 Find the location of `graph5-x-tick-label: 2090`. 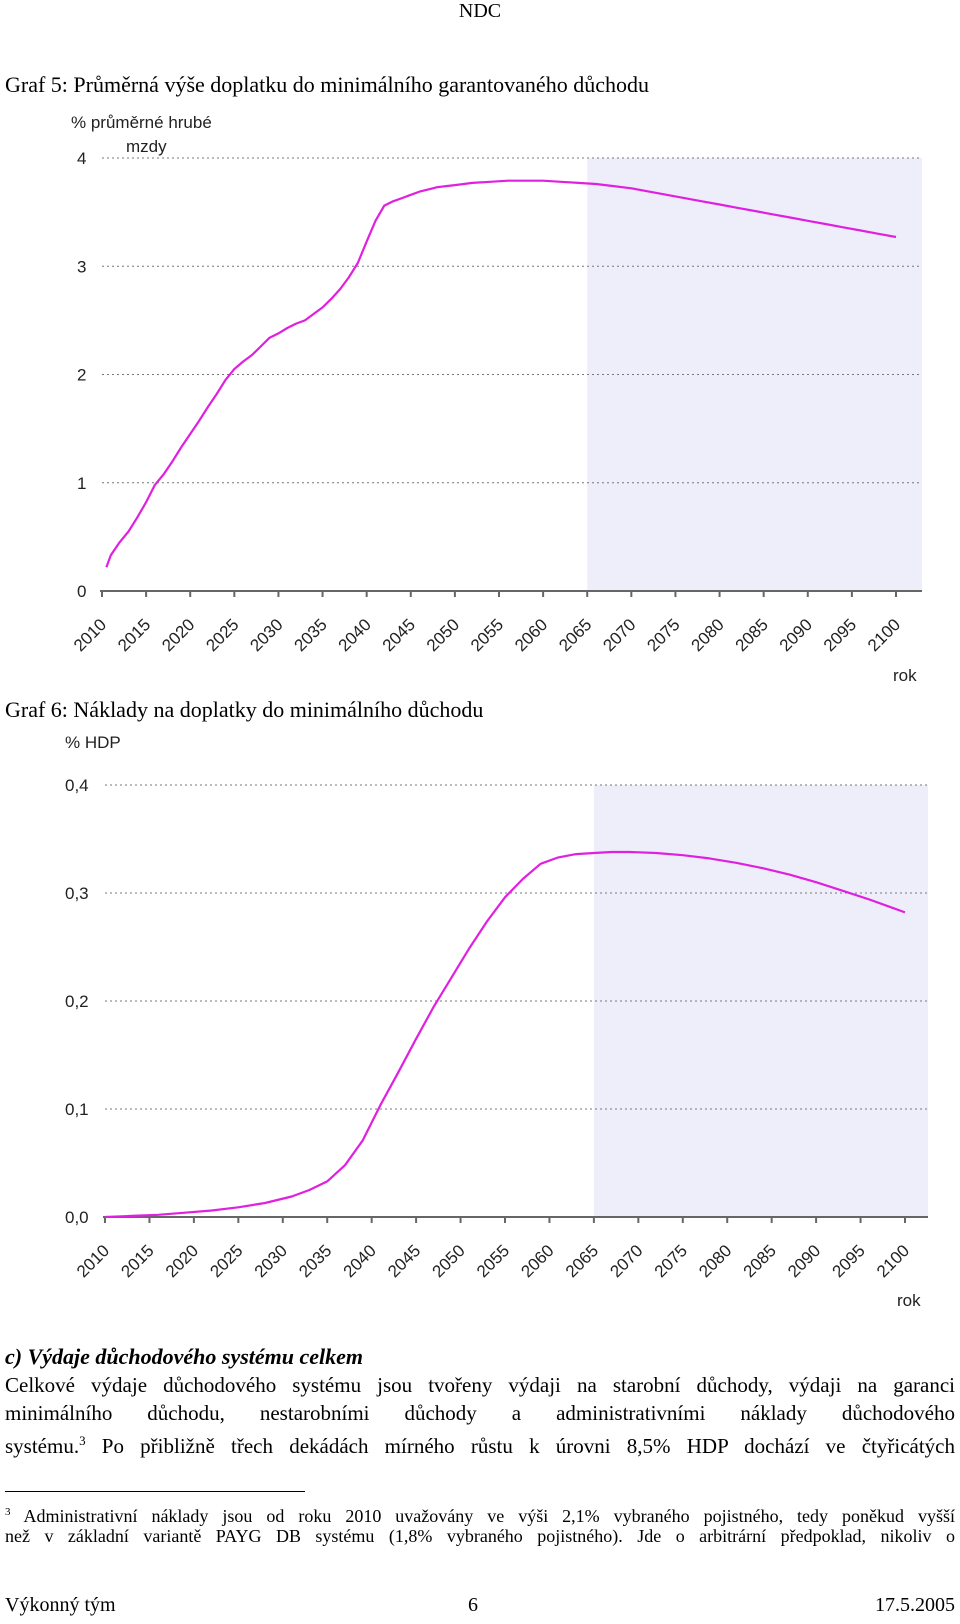

graph5-x-tick-label: 2090 is located at coordinates (796, 635).